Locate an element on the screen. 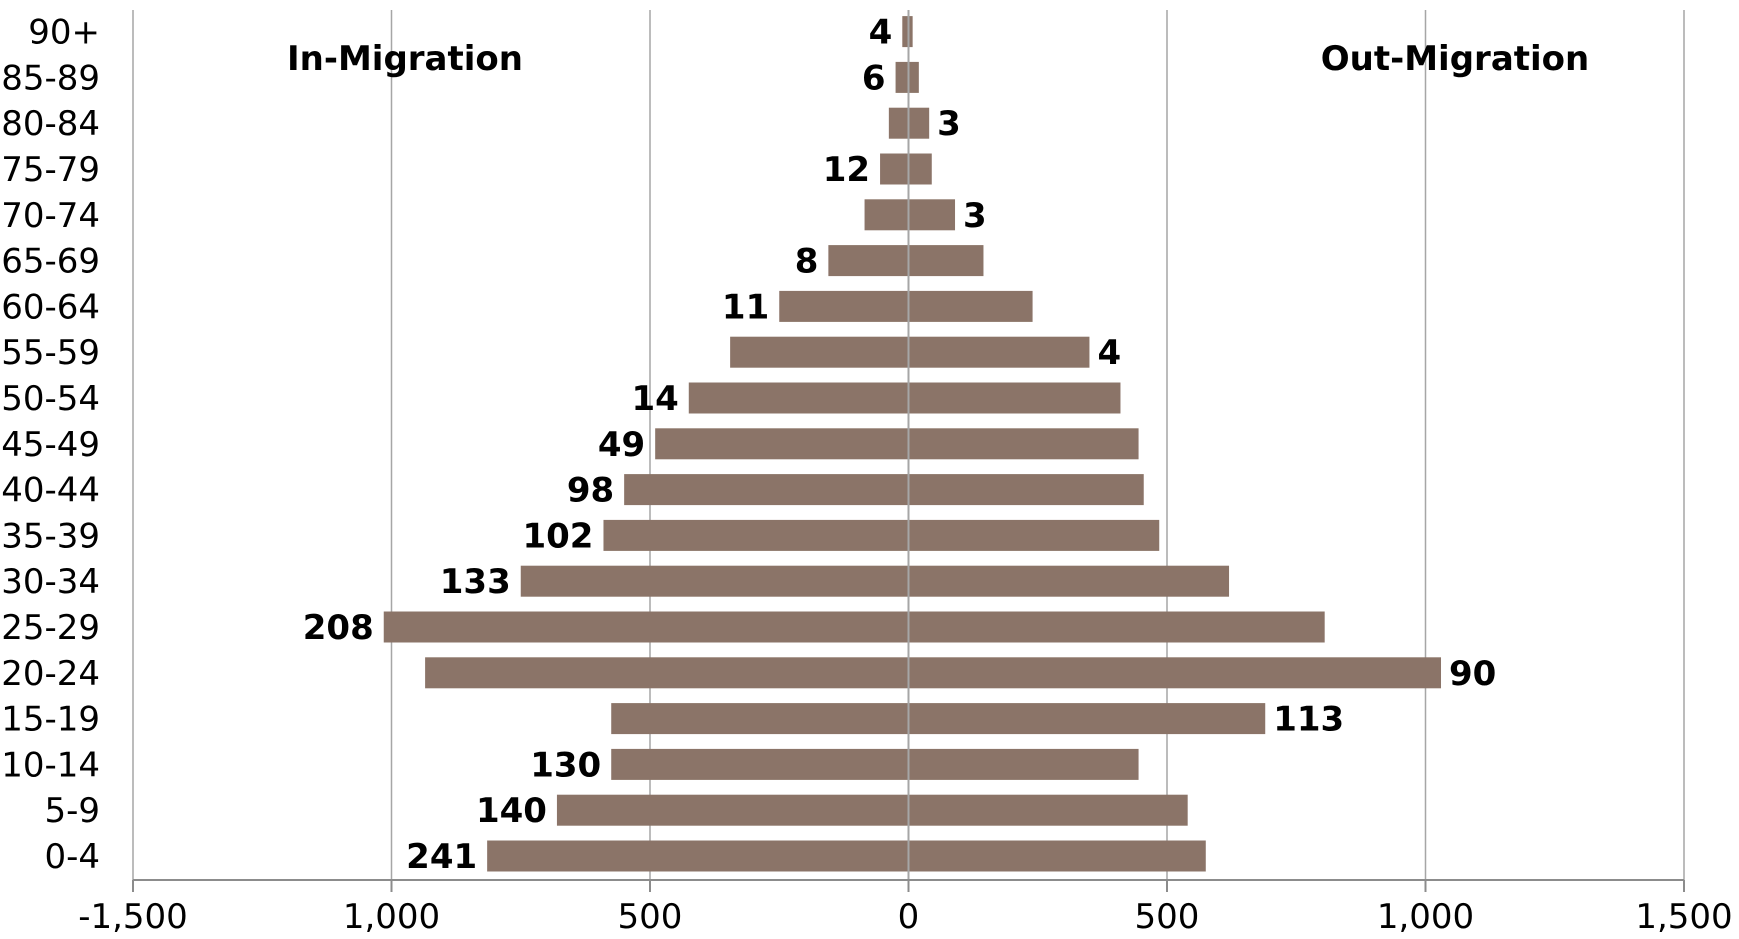  out-migration-title: Out-Migration is located at coordinates (1455, 59).